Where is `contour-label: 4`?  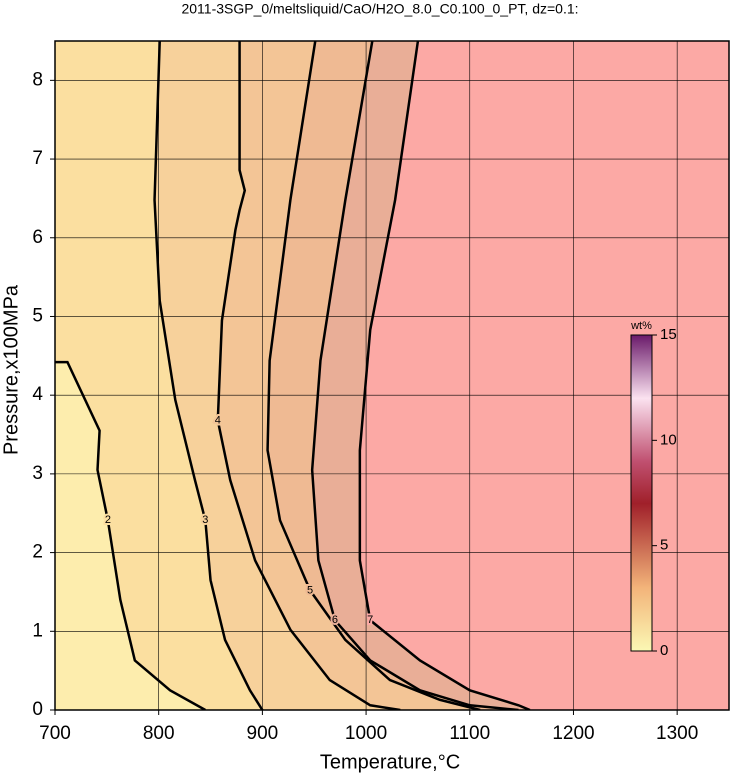
contour-label: 4 is located at coordinates (218, 420).